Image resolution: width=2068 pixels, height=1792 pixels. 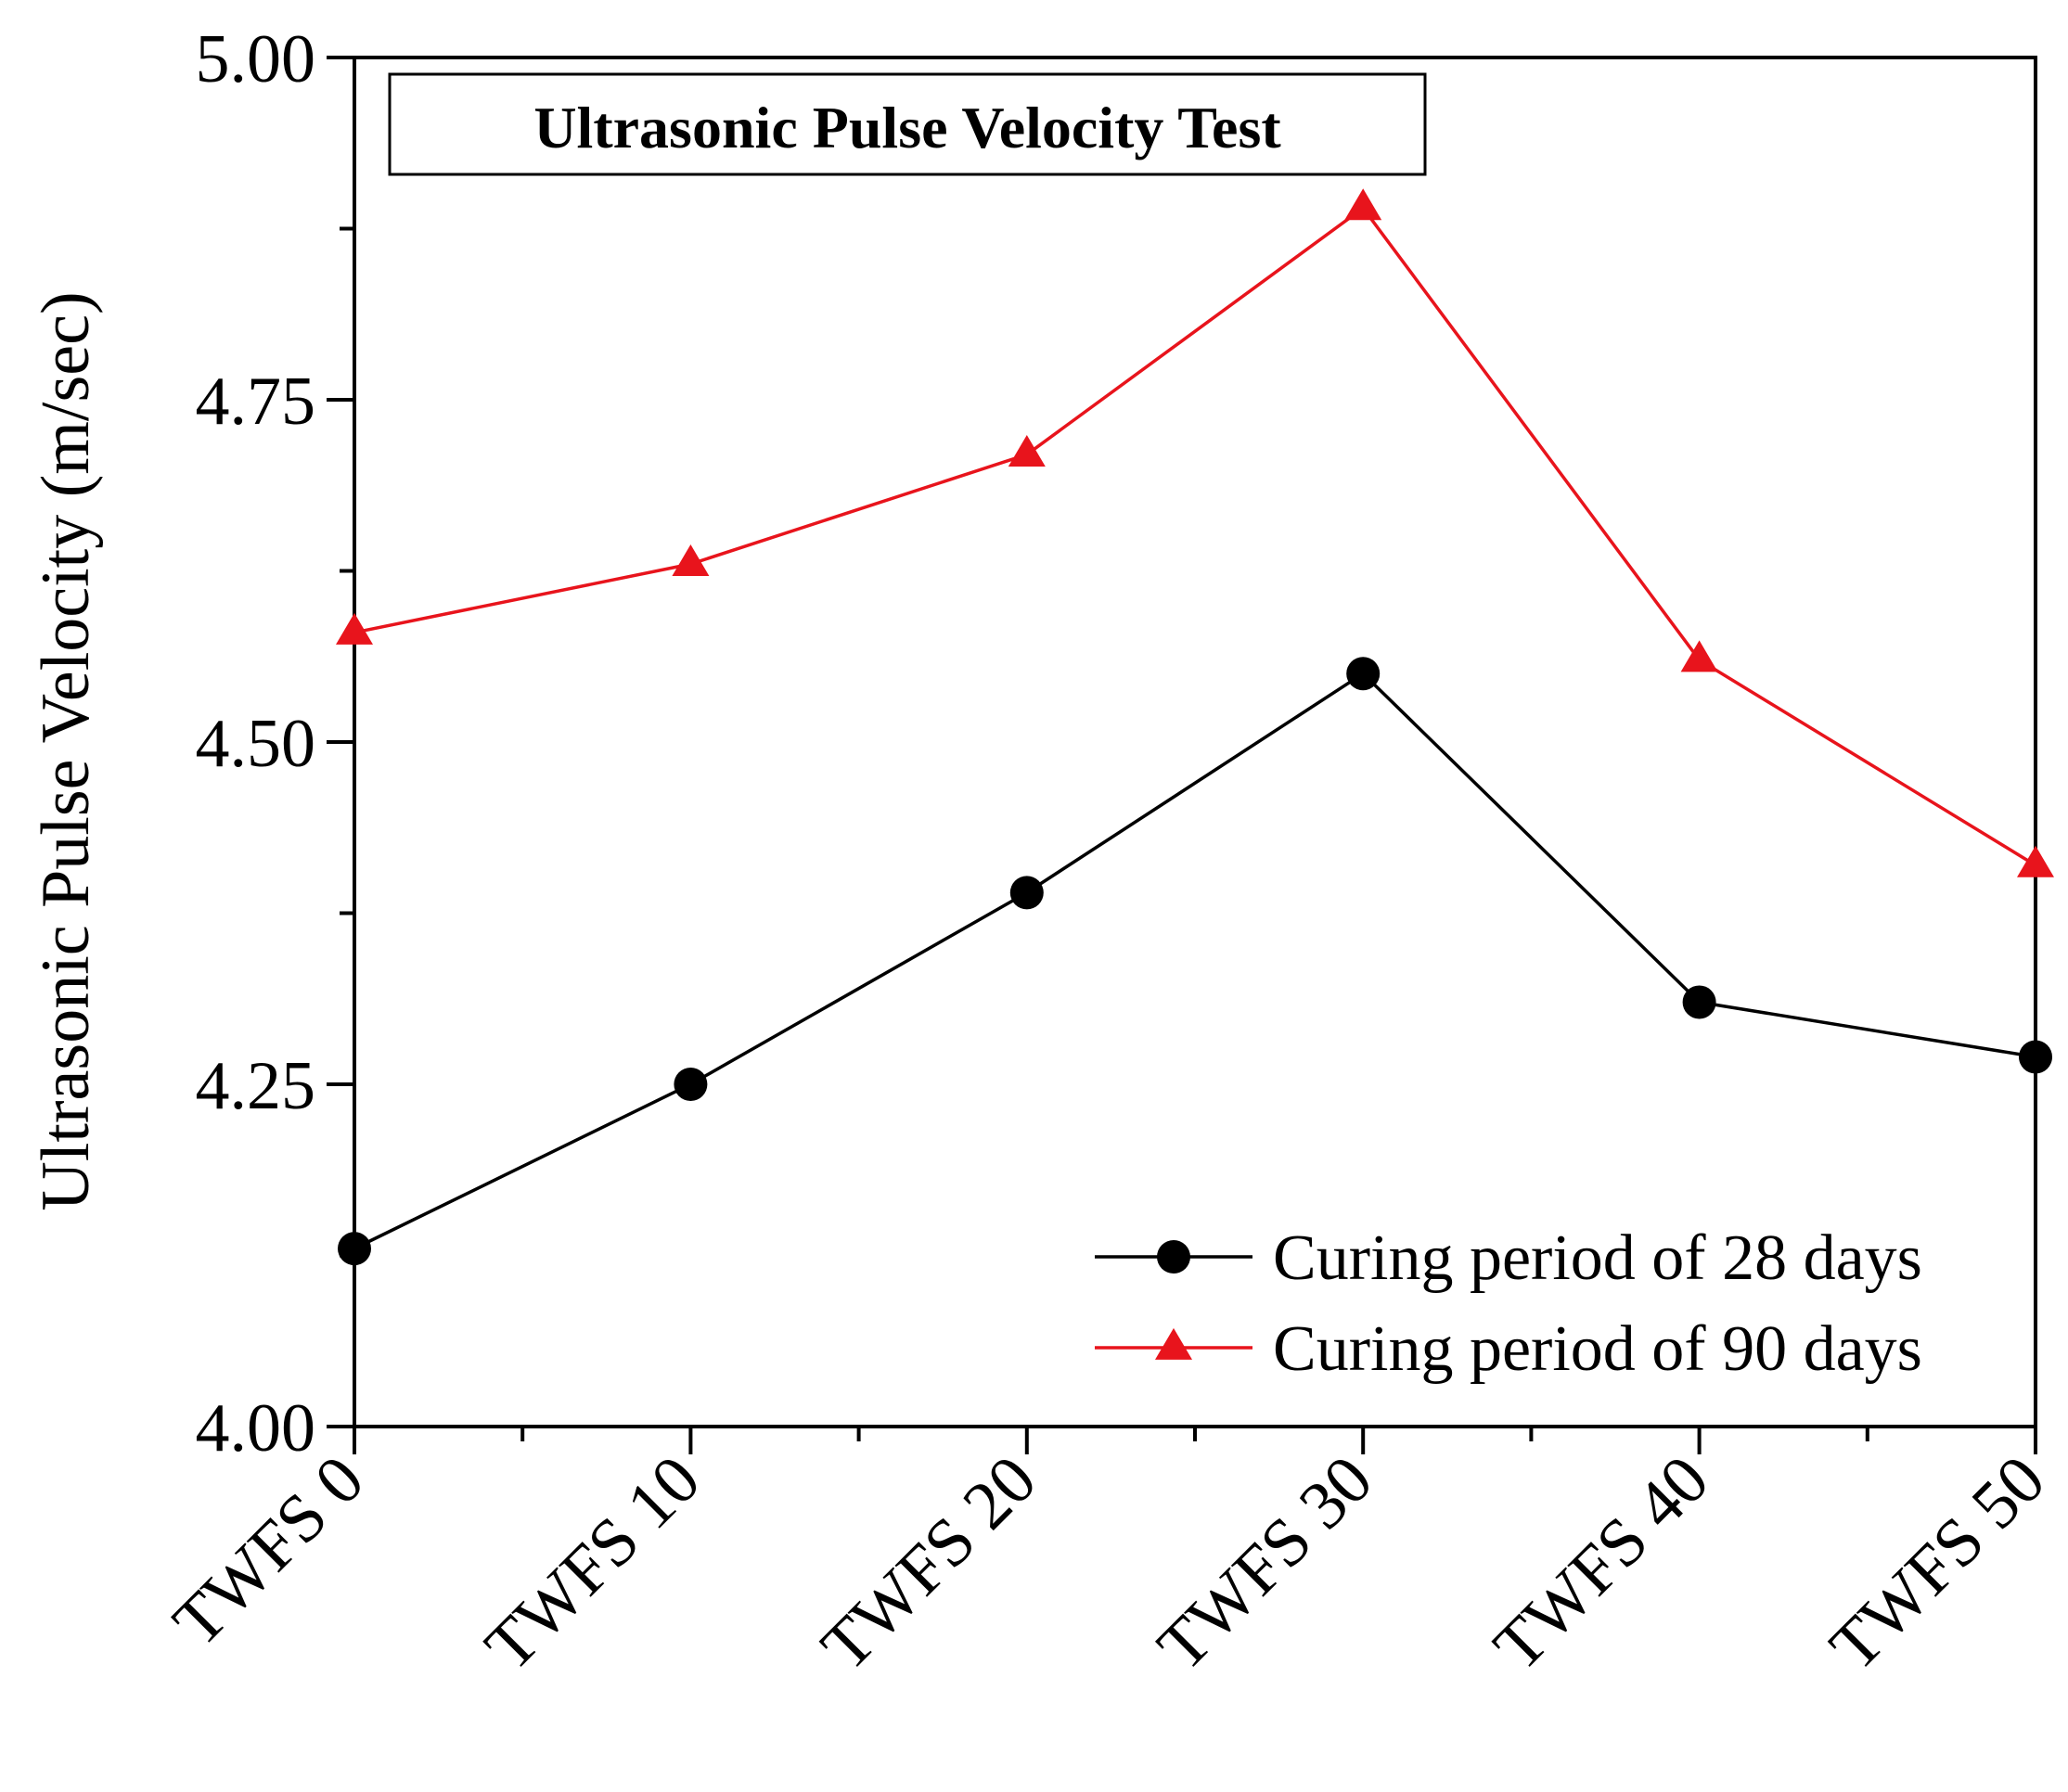 What do you see at coordinates (256, 402) in the screenshot?
I see `y-tick-label: 4.75` at bounding box center [256, 402].